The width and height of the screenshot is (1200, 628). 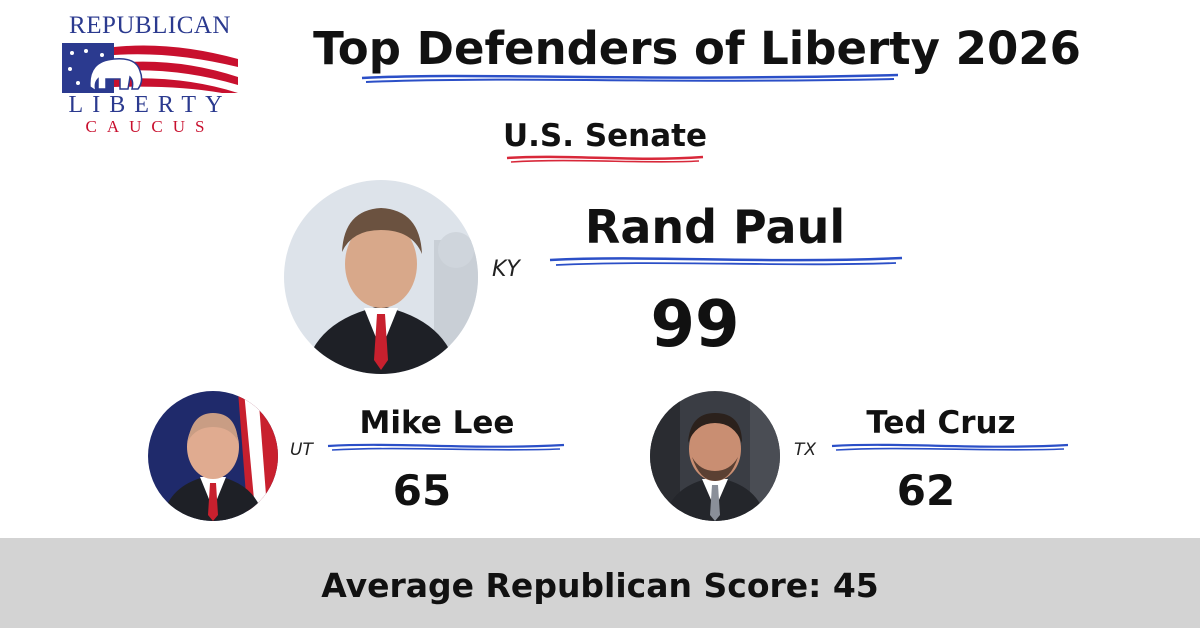 What do you see at coordinates (805, 450) in the screenshot?
I see `senator-state-cruz: TX` at bounding box center [805, 450].